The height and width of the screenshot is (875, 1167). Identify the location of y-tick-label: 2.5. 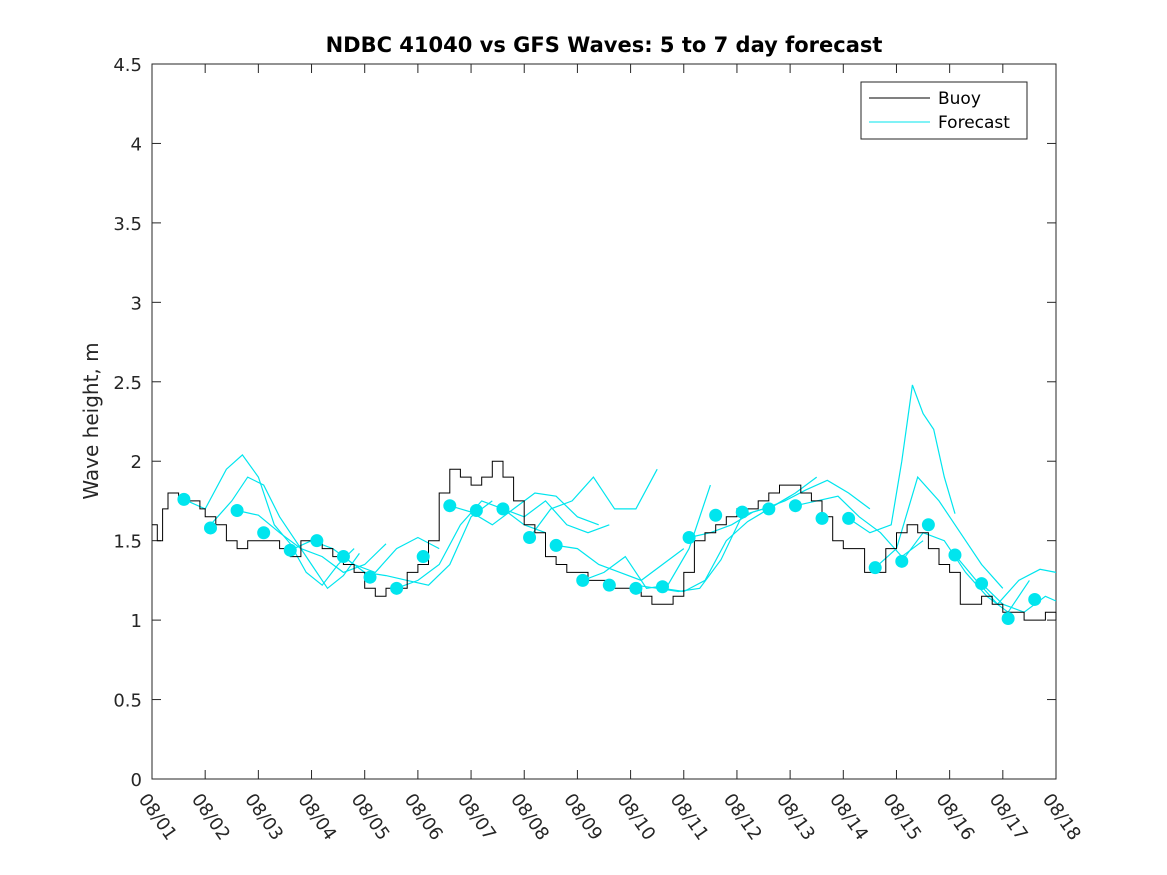
(127, 383).